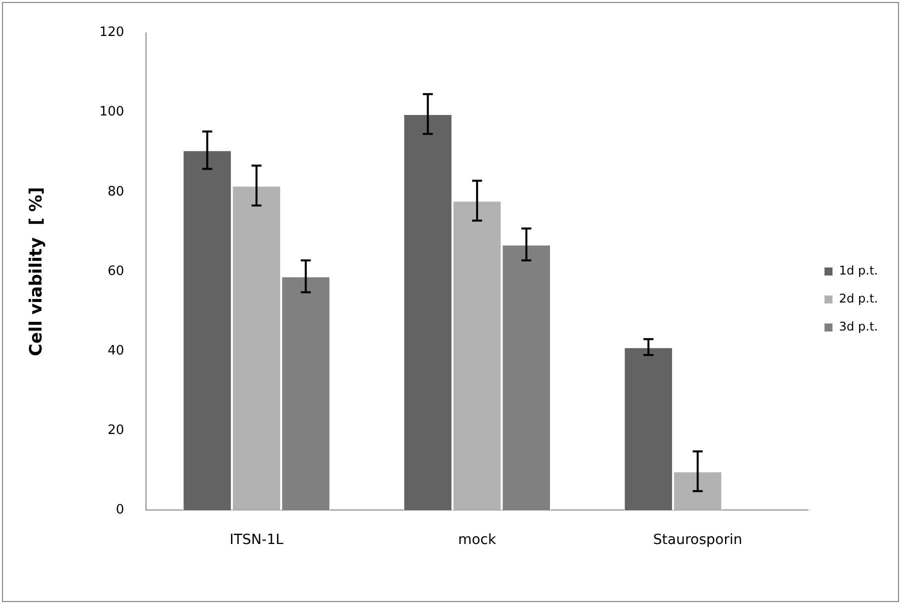  Describe the element at coordinates (36, 271) in the screenshot. I see `y-axis-title: Cell viability [ %]` at that location.